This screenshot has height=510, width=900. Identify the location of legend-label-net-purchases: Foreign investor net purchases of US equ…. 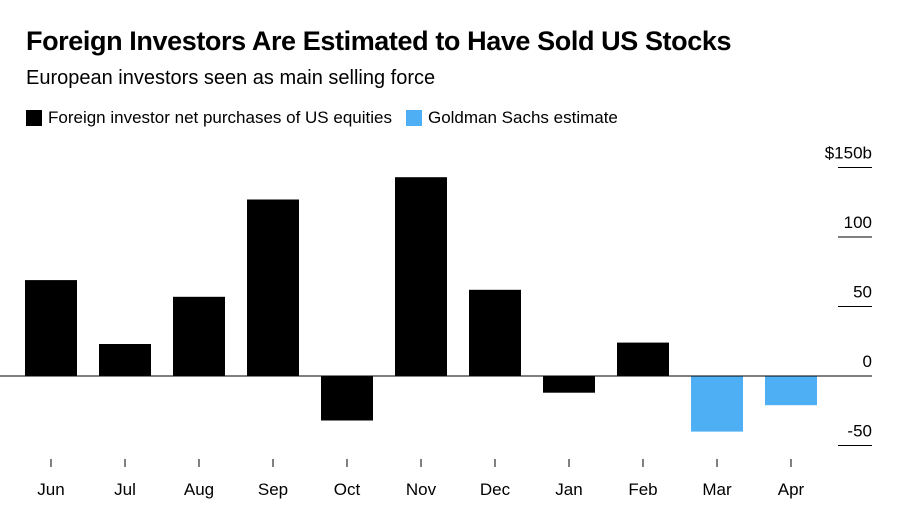
(220, 117).